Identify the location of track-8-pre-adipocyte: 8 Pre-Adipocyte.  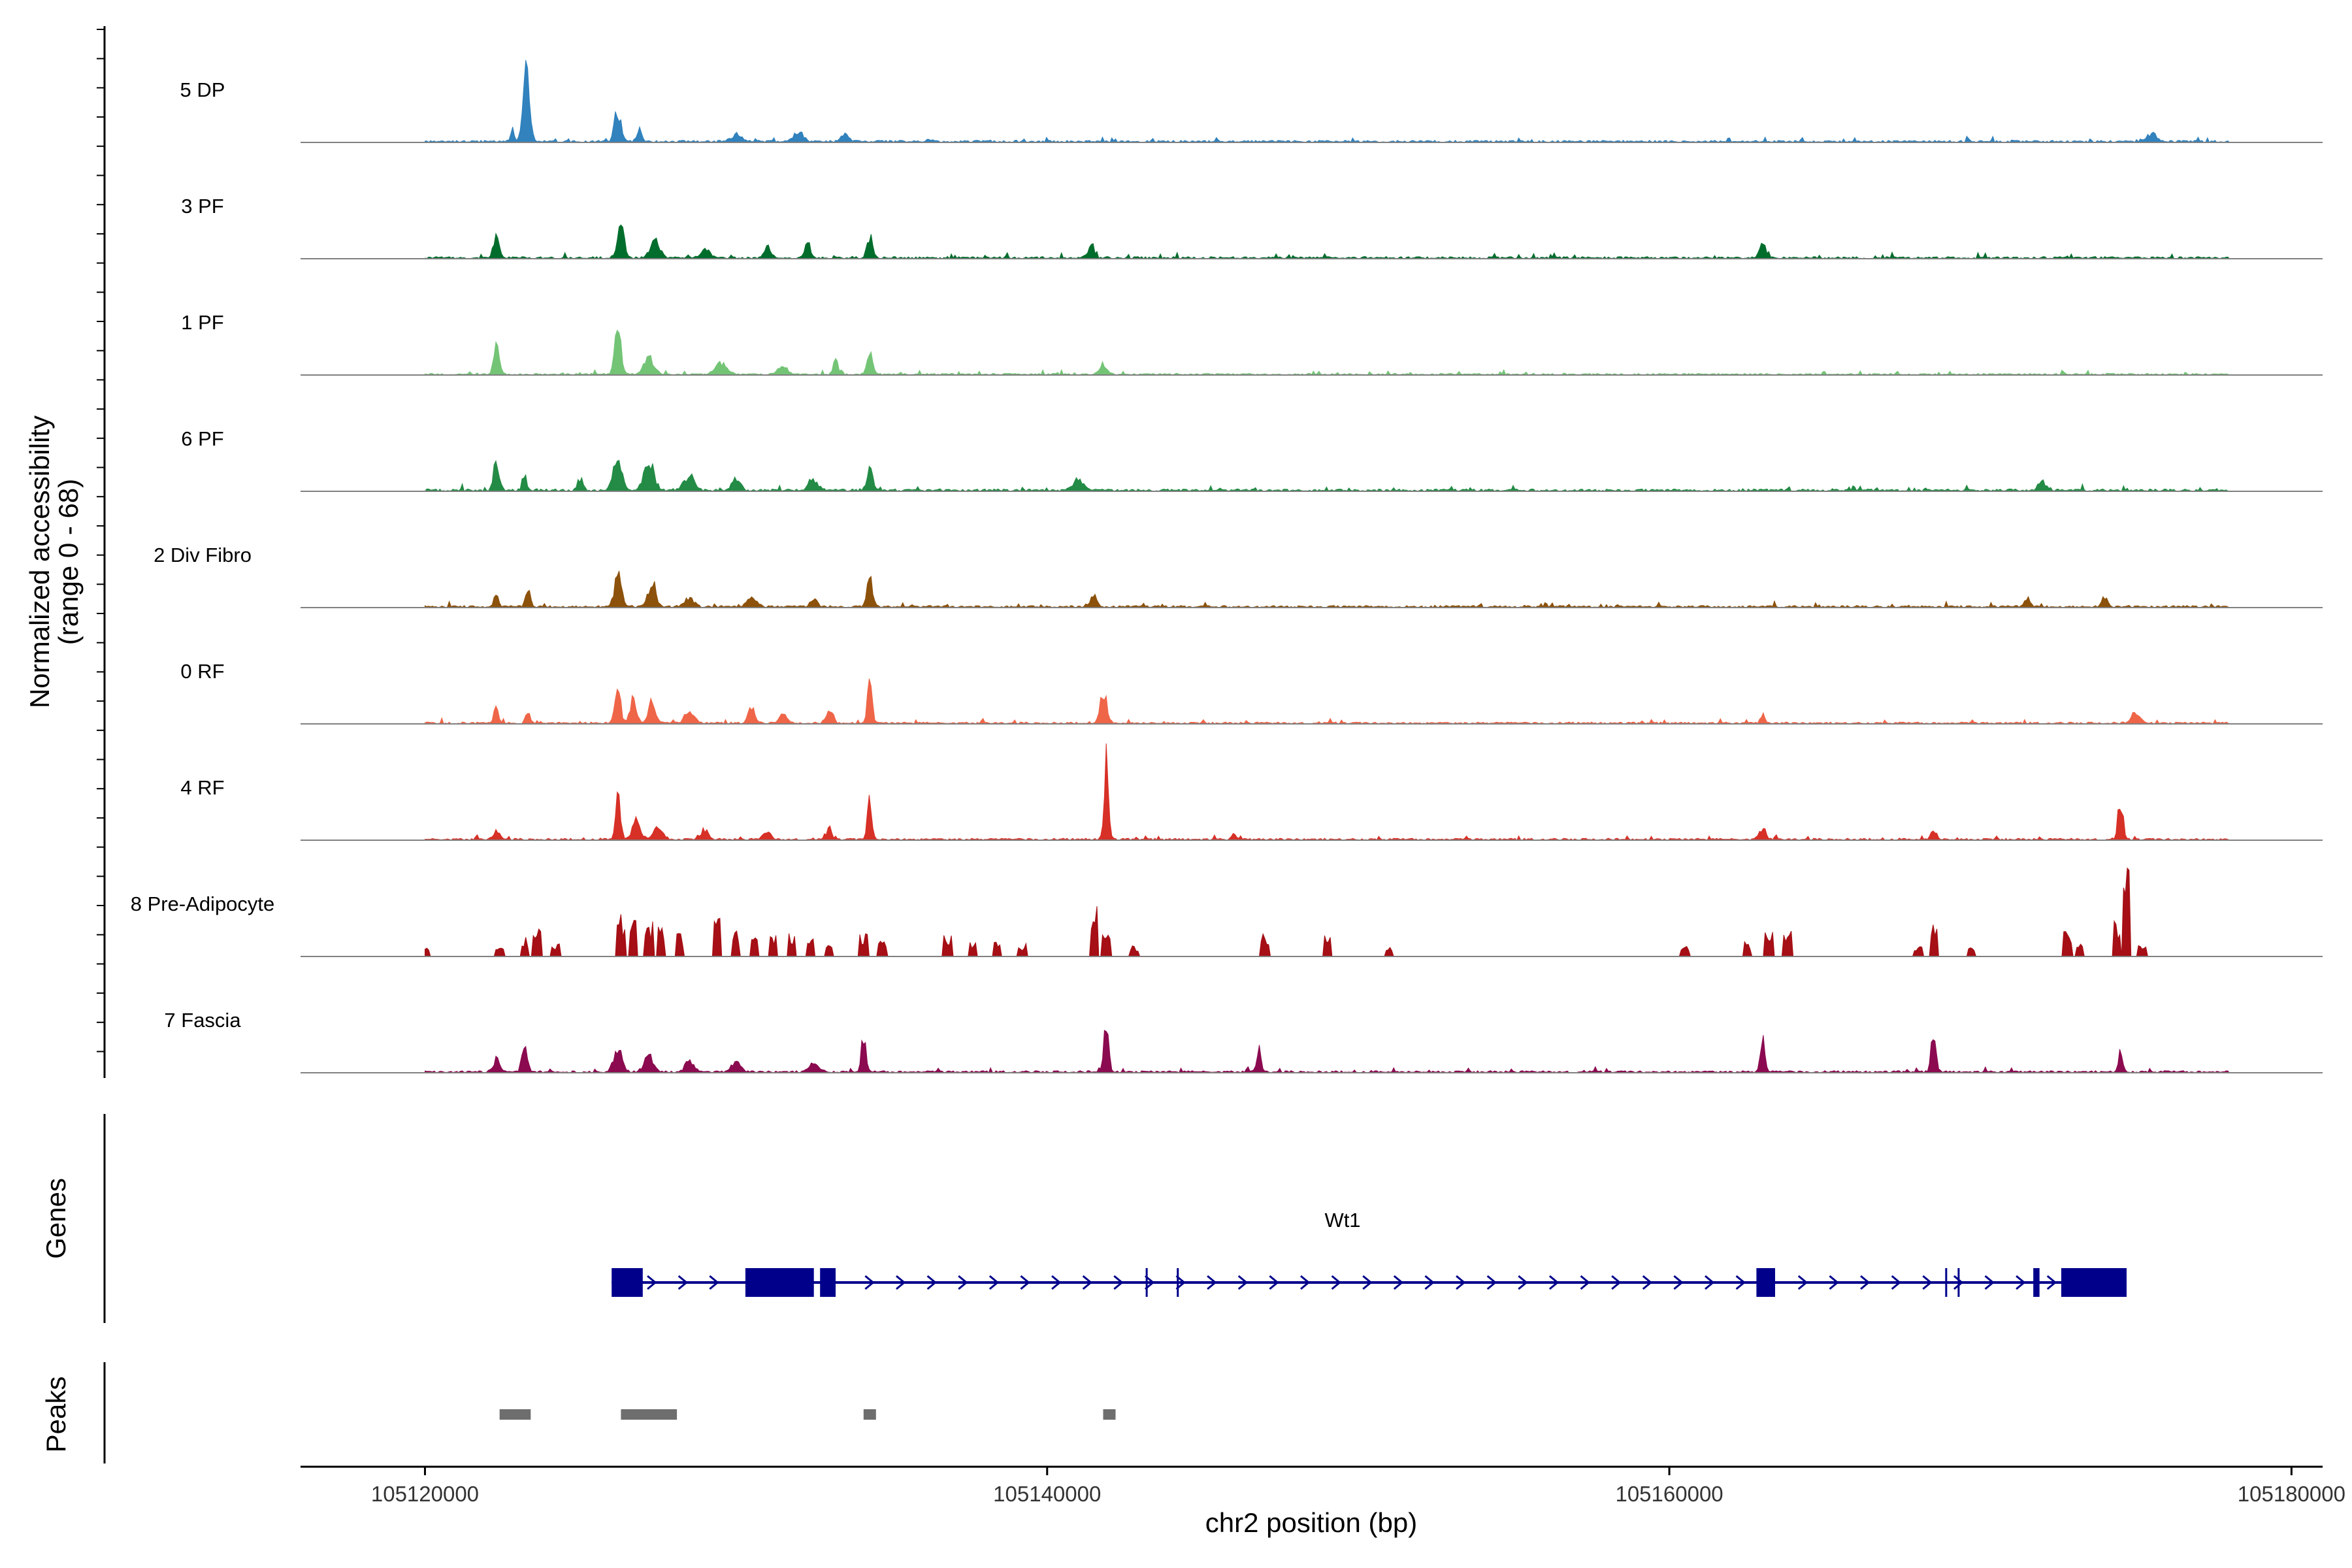
(1227, 912).